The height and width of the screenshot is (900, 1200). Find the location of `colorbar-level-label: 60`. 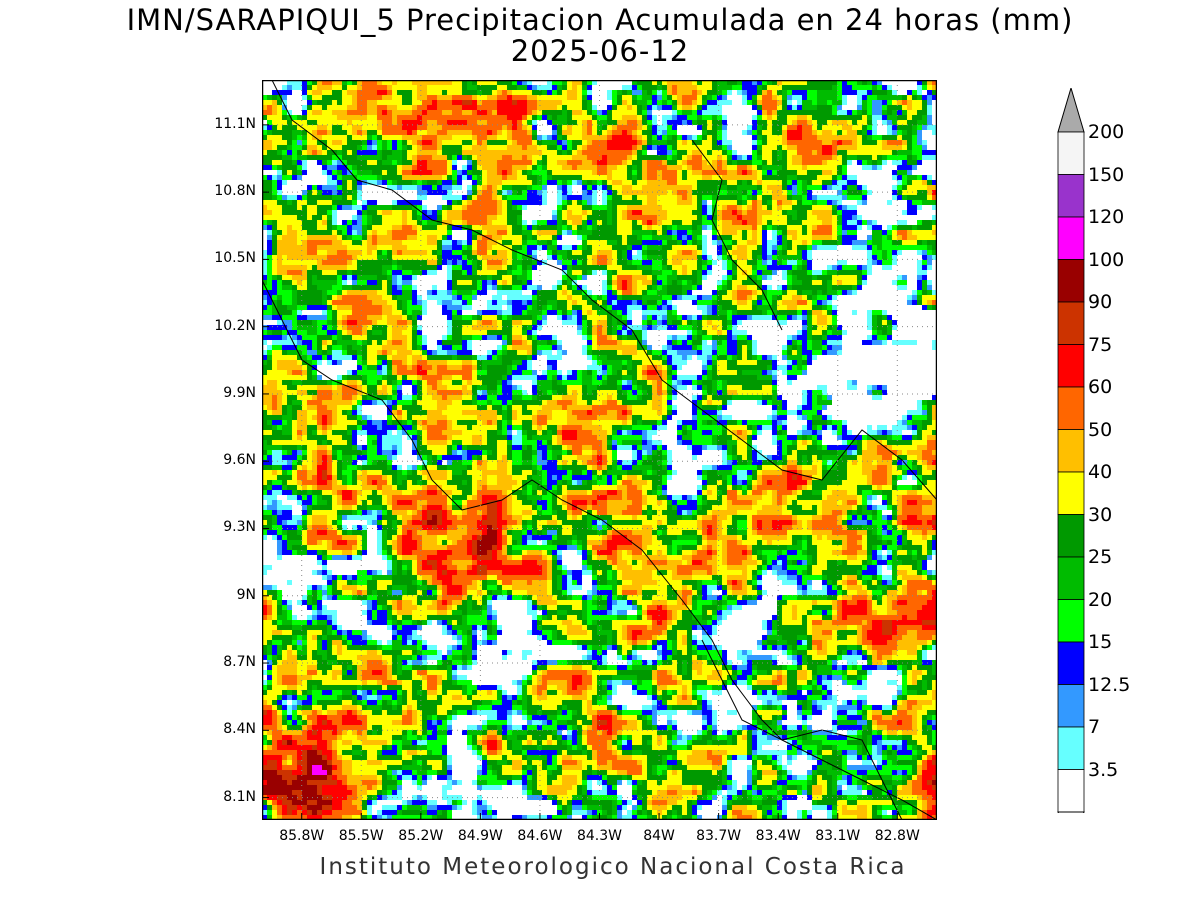

colorbar-level-label: 60 is located at coordinates (1100, 387).